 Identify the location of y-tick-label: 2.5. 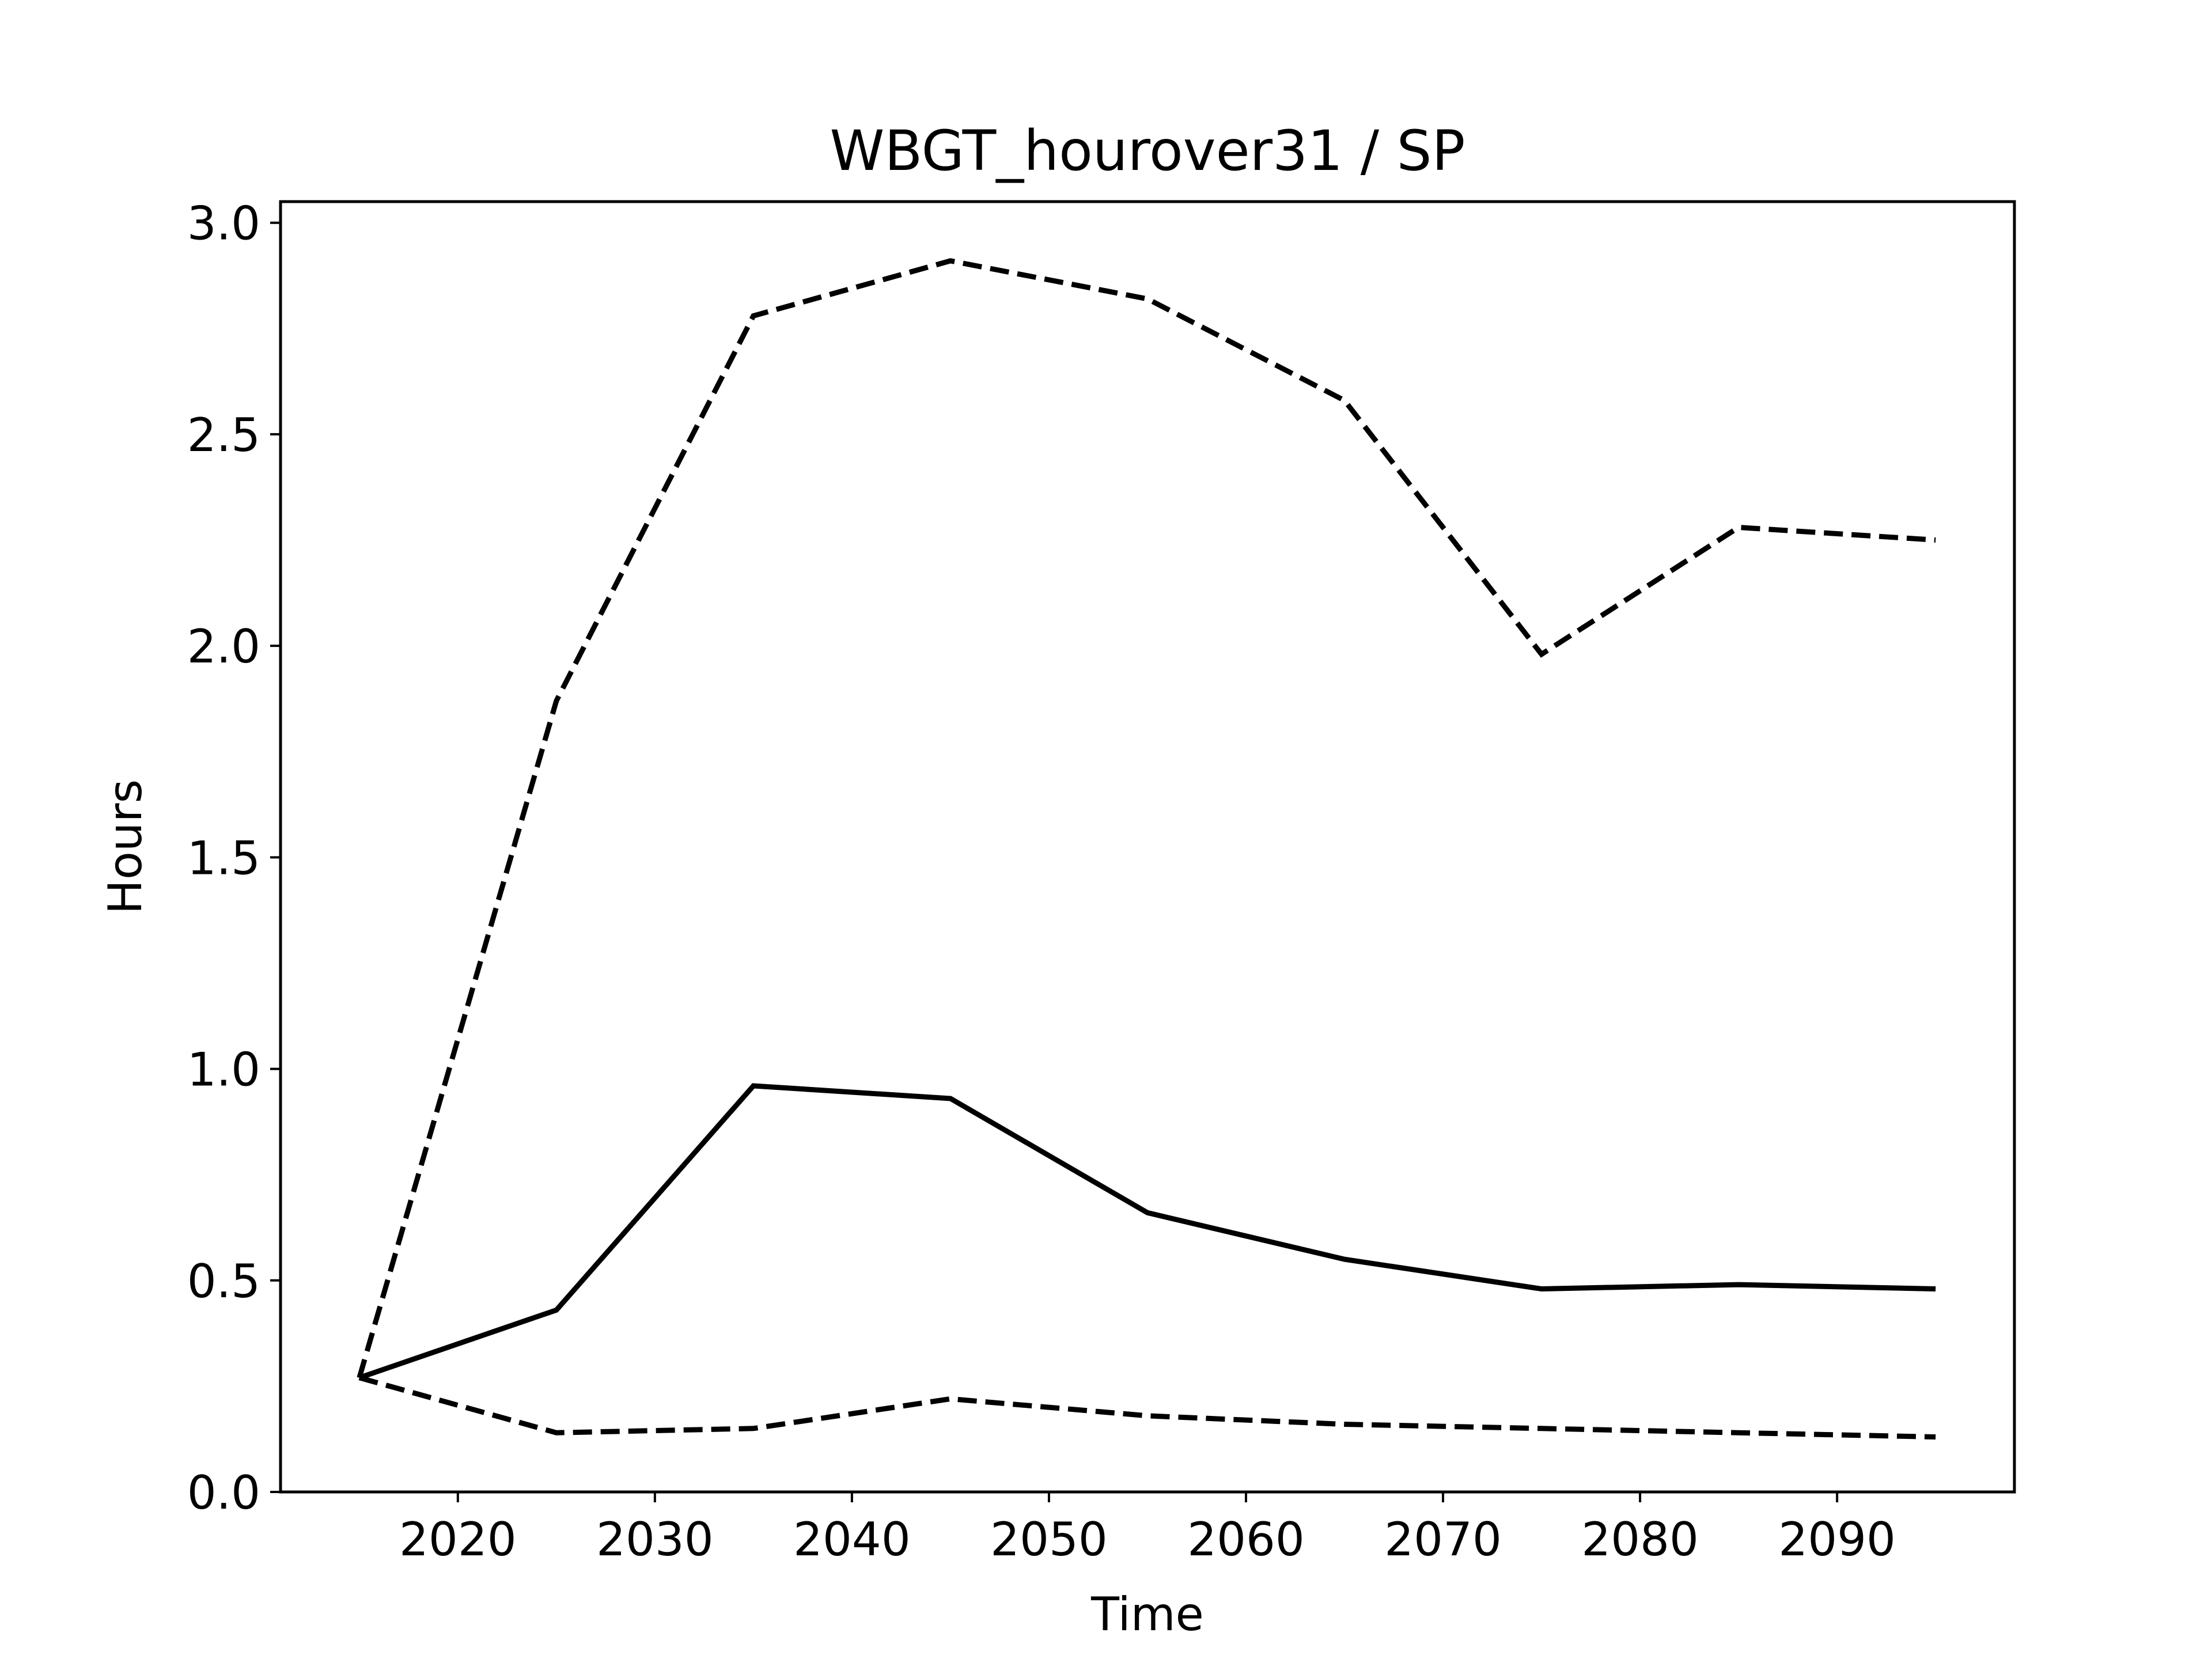
(223, 435).